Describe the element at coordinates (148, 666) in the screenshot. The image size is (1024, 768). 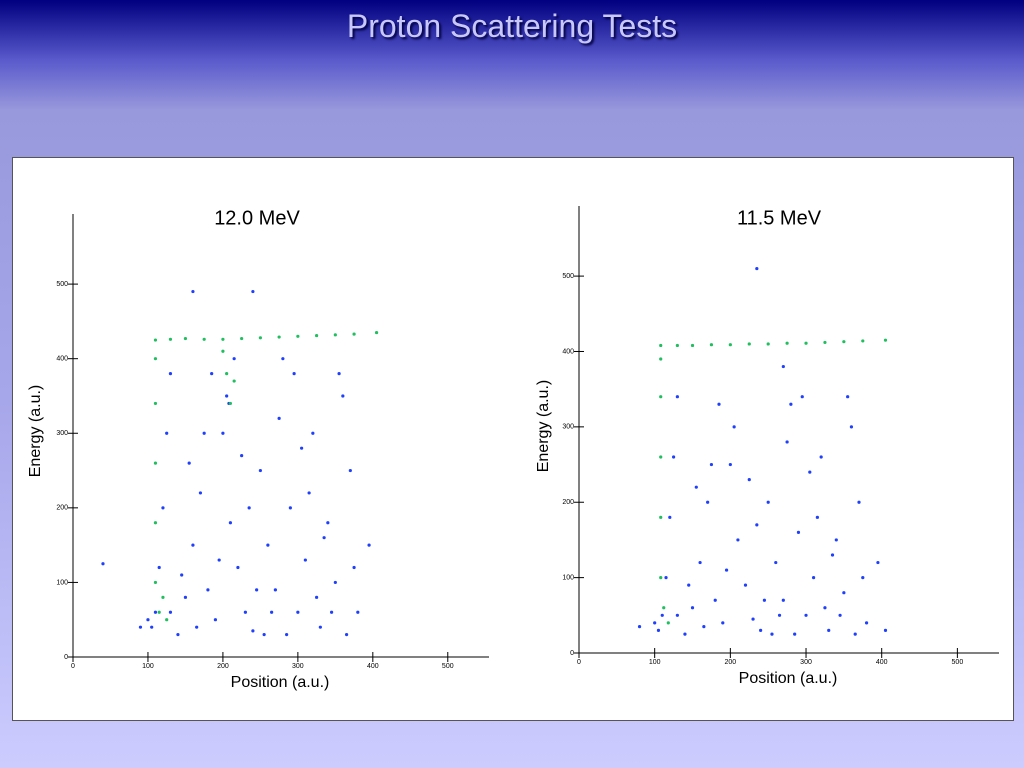
I see `x-tick-label: 100` at that location.